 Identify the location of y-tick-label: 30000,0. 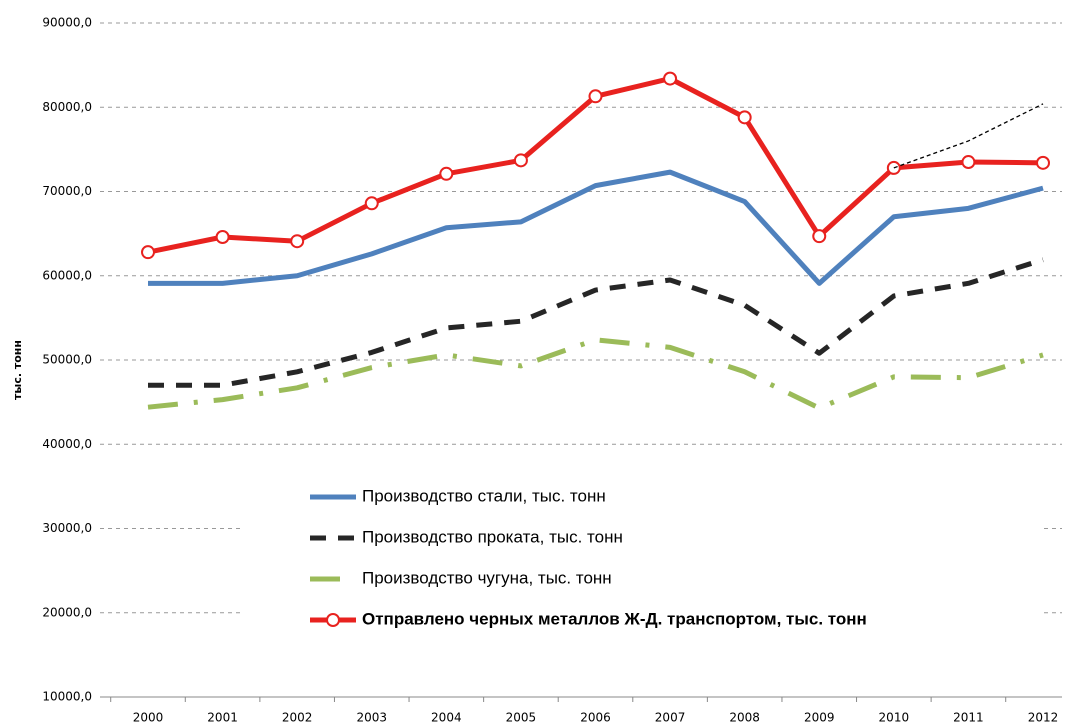
(67, 528).